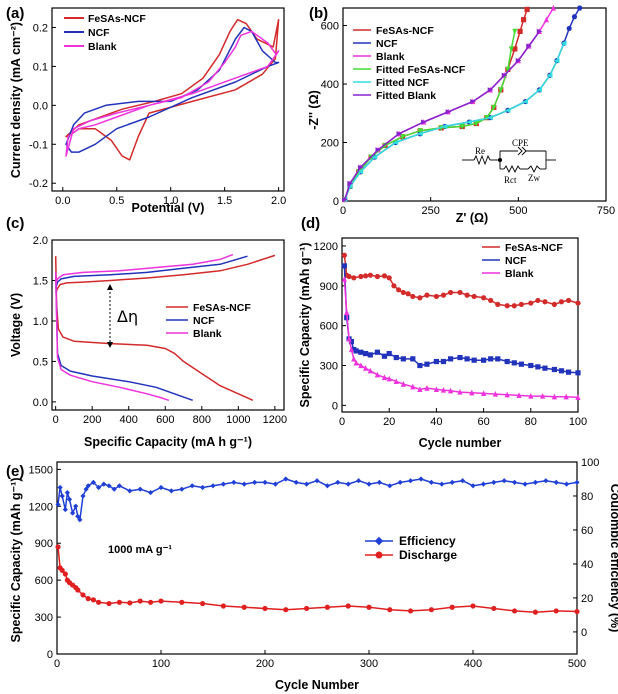 This screenshot has width=618, height=694. Describe the element at coordinates (403, 83) in the screenshot. I see `legend-b-fit-ncf: Fitted NCF` at that location.